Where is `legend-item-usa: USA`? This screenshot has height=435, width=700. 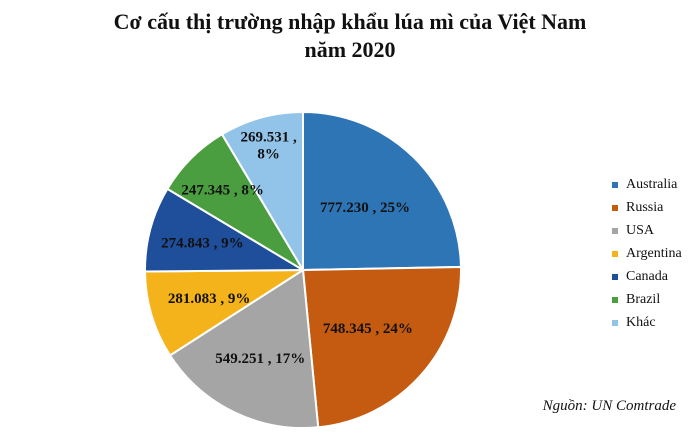
legend-item-usa: USA is located at coordinates (655, 231).